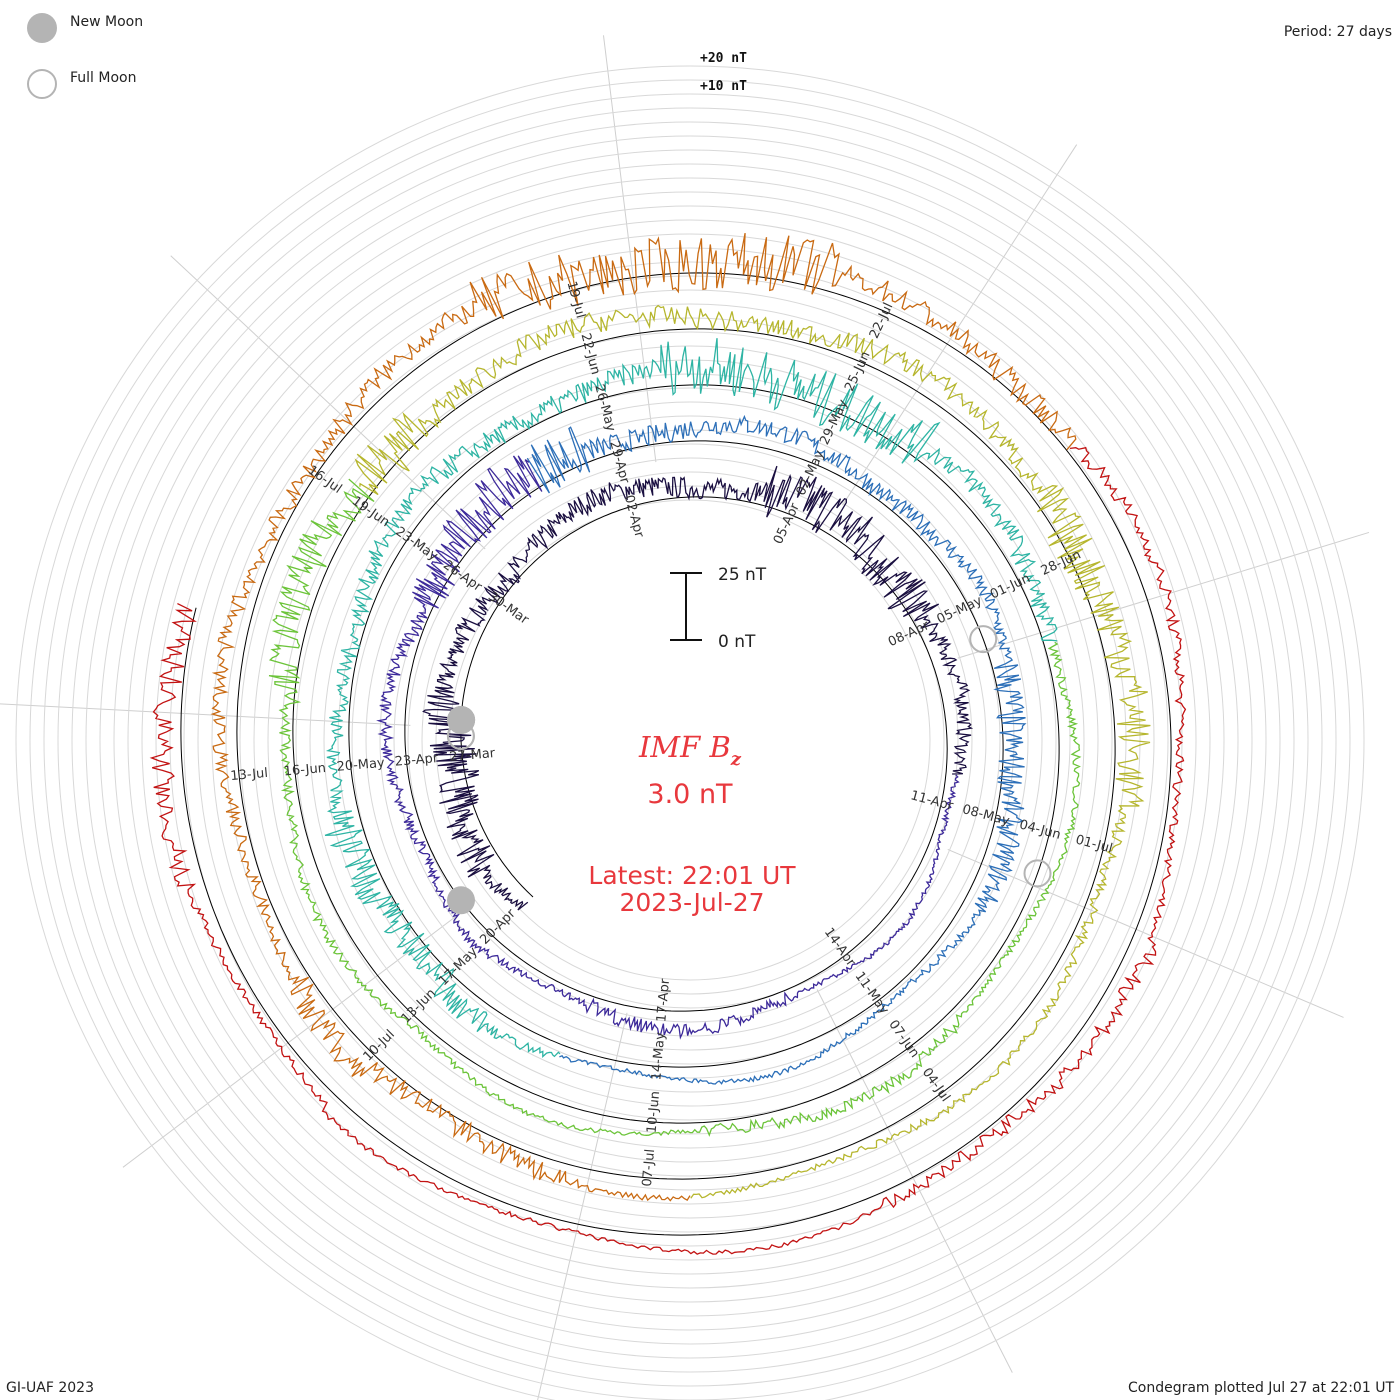  Describe the element at coordinates (872, 993) in the screenshot. I see `date-label: 11-May` at that location.